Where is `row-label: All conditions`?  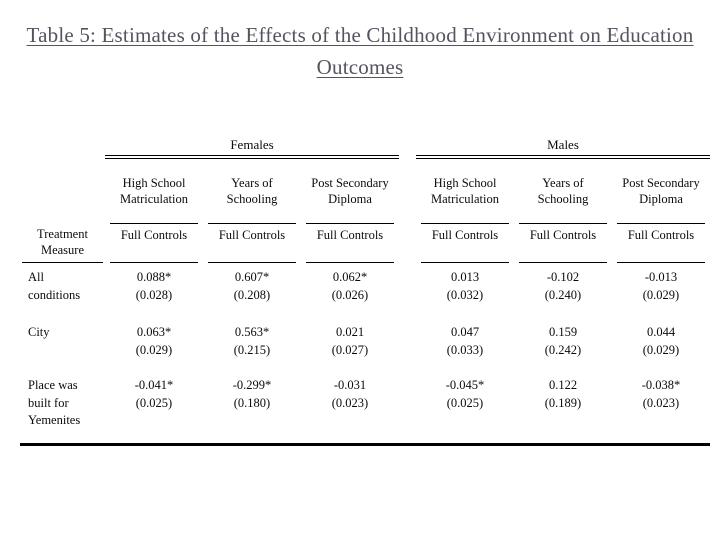 row-label: All conditions is located at coordinates (54, 286).